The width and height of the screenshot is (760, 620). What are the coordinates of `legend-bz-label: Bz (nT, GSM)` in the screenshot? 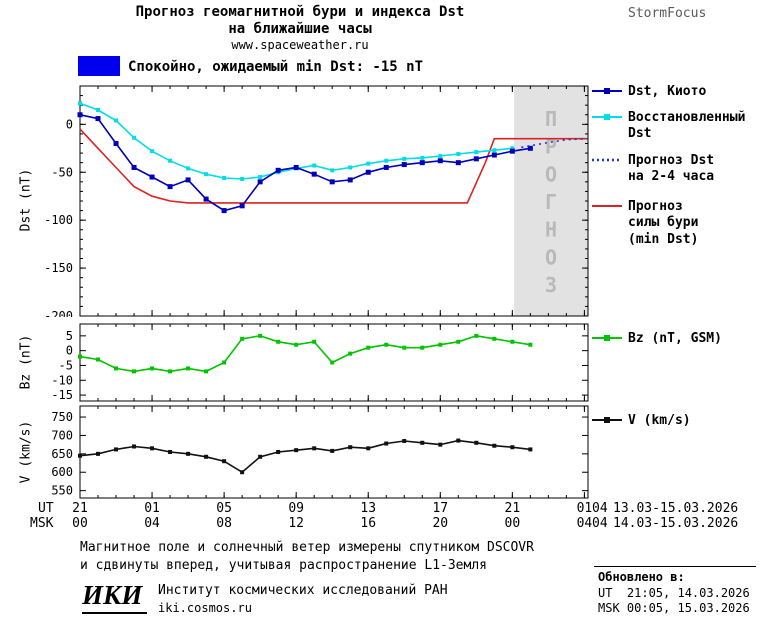 It's located at (675, 338).